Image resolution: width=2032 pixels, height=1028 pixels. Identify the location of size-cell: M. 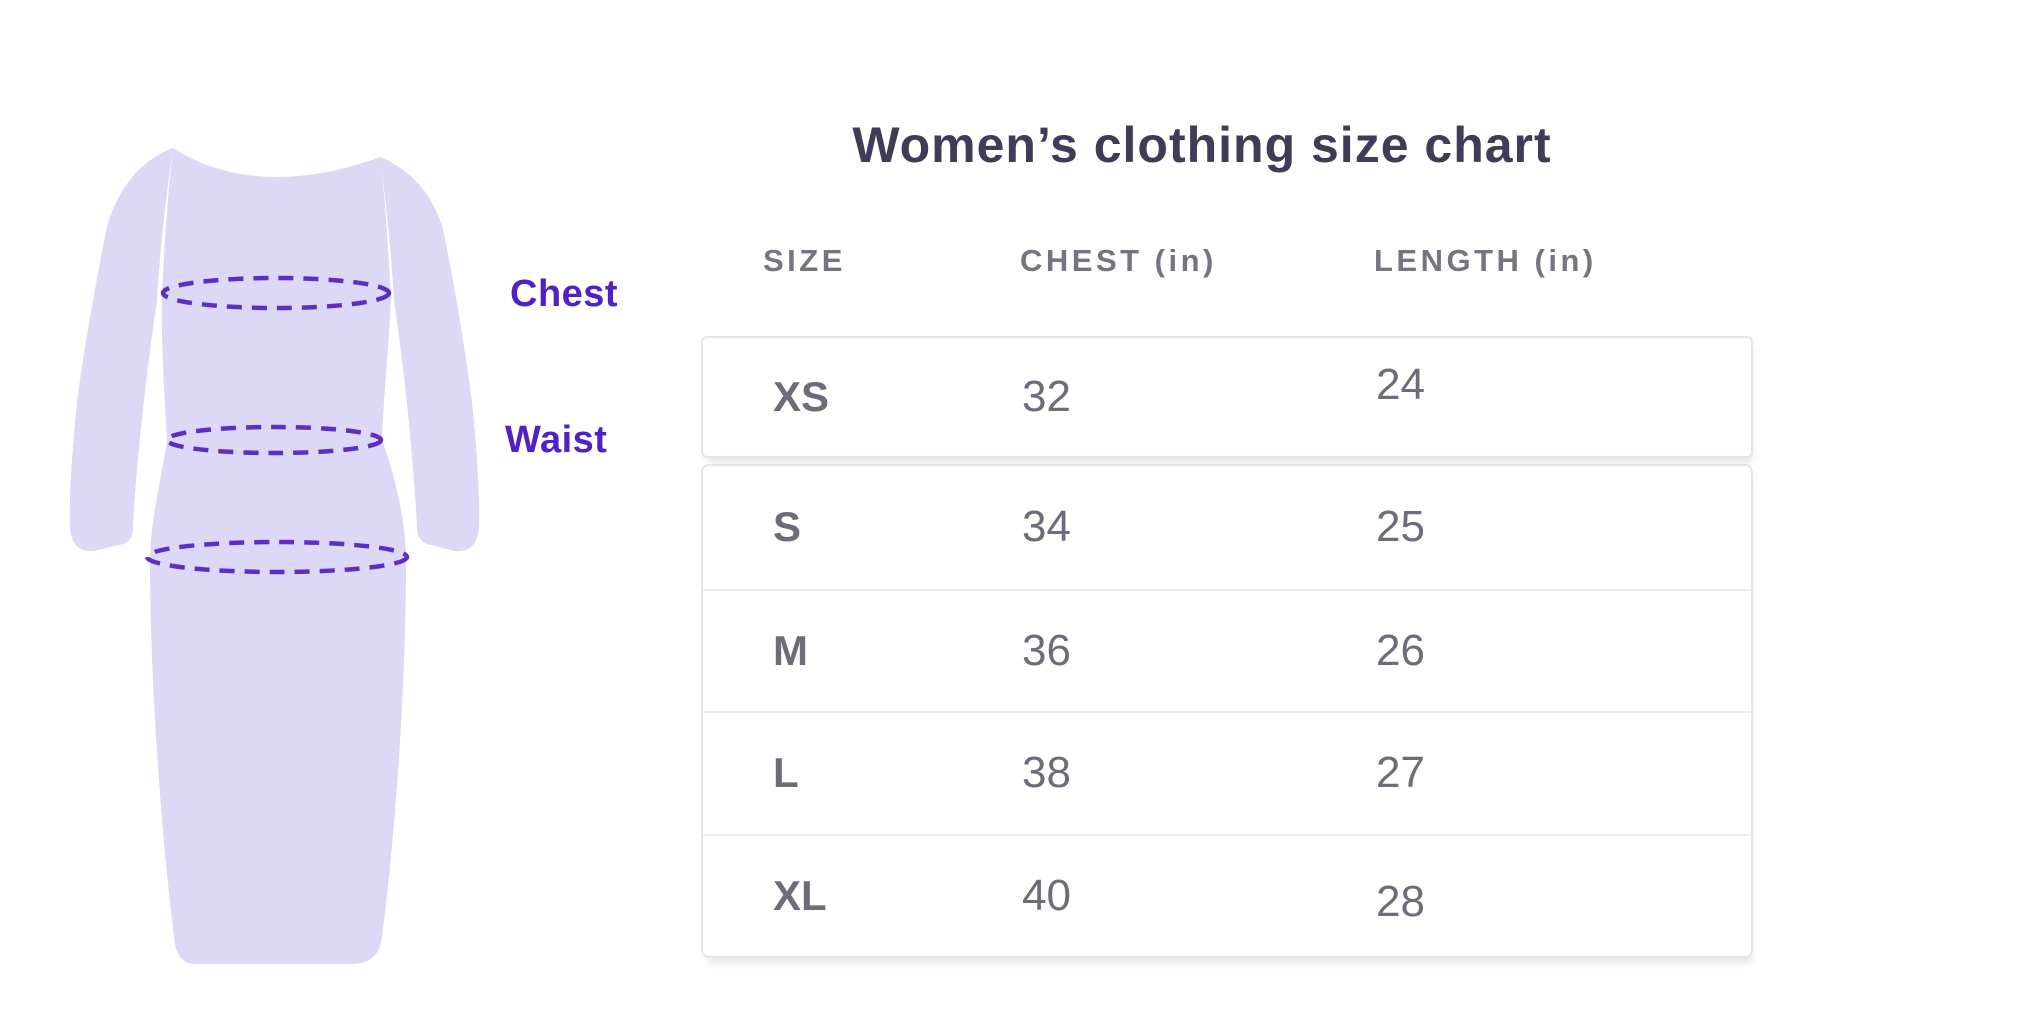
(790, 650).